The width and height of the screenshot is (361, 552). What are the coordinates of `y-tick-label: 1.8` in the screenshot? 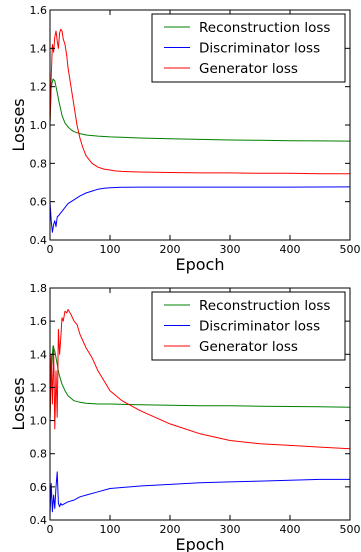 It's located at (39, 288).